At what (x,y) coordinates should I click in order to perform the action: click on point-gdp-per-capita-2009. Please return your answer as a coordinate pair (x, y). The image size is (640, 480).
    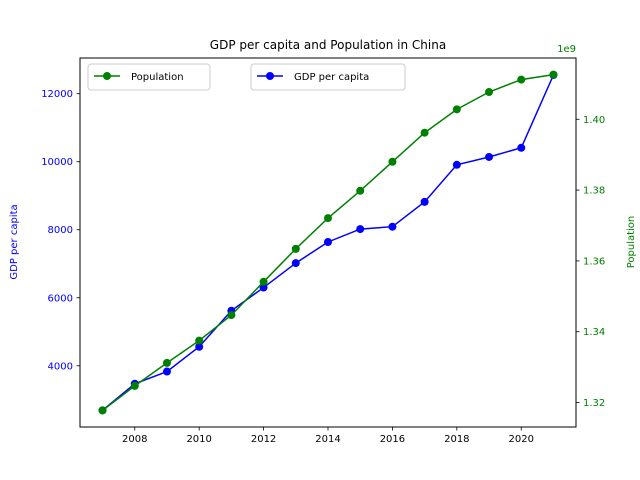
    Looking at the image, I should click on (166, 371).